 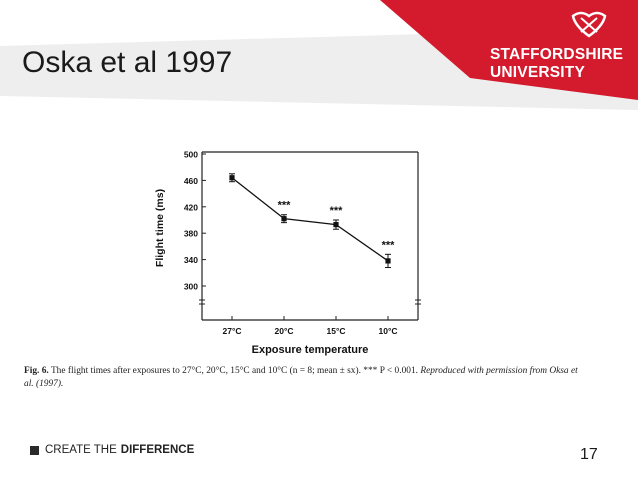 I want to click on y-tick-label-1: 340, so click(x=191, y=260).